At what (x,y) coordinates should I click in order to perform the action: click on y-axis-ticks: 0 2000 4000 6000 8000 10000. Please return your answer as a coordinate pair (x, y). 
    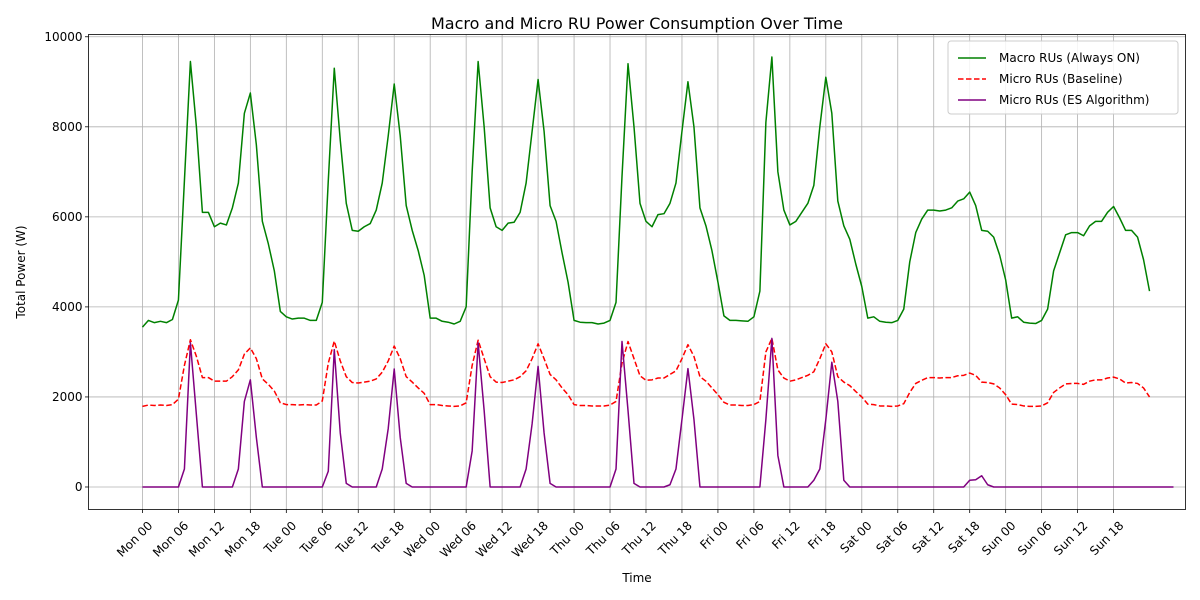
    Looking at the image, I should click on (66, 262).